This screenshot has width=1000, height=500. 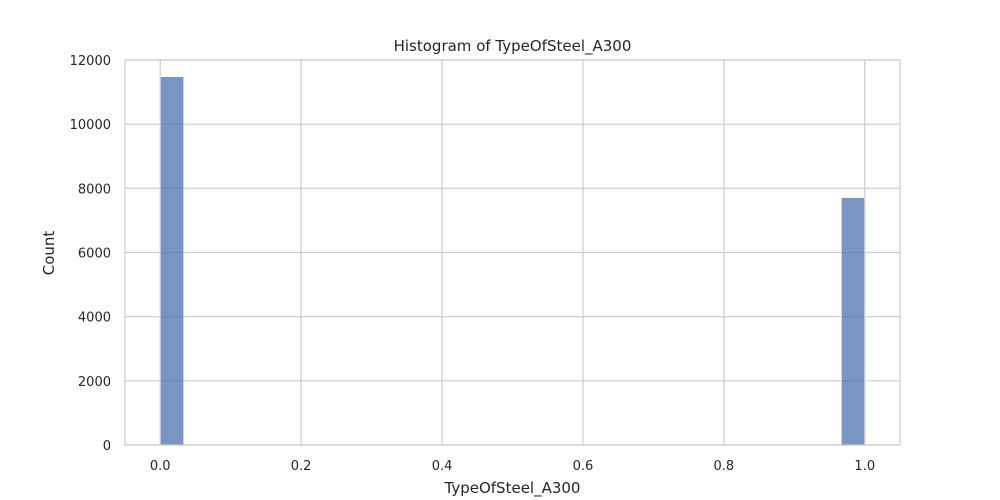 What do you see at coordinates (724, 466) in the screenshot?
I see `x-tick-label: 0.8` at bounding box center [724, 466].